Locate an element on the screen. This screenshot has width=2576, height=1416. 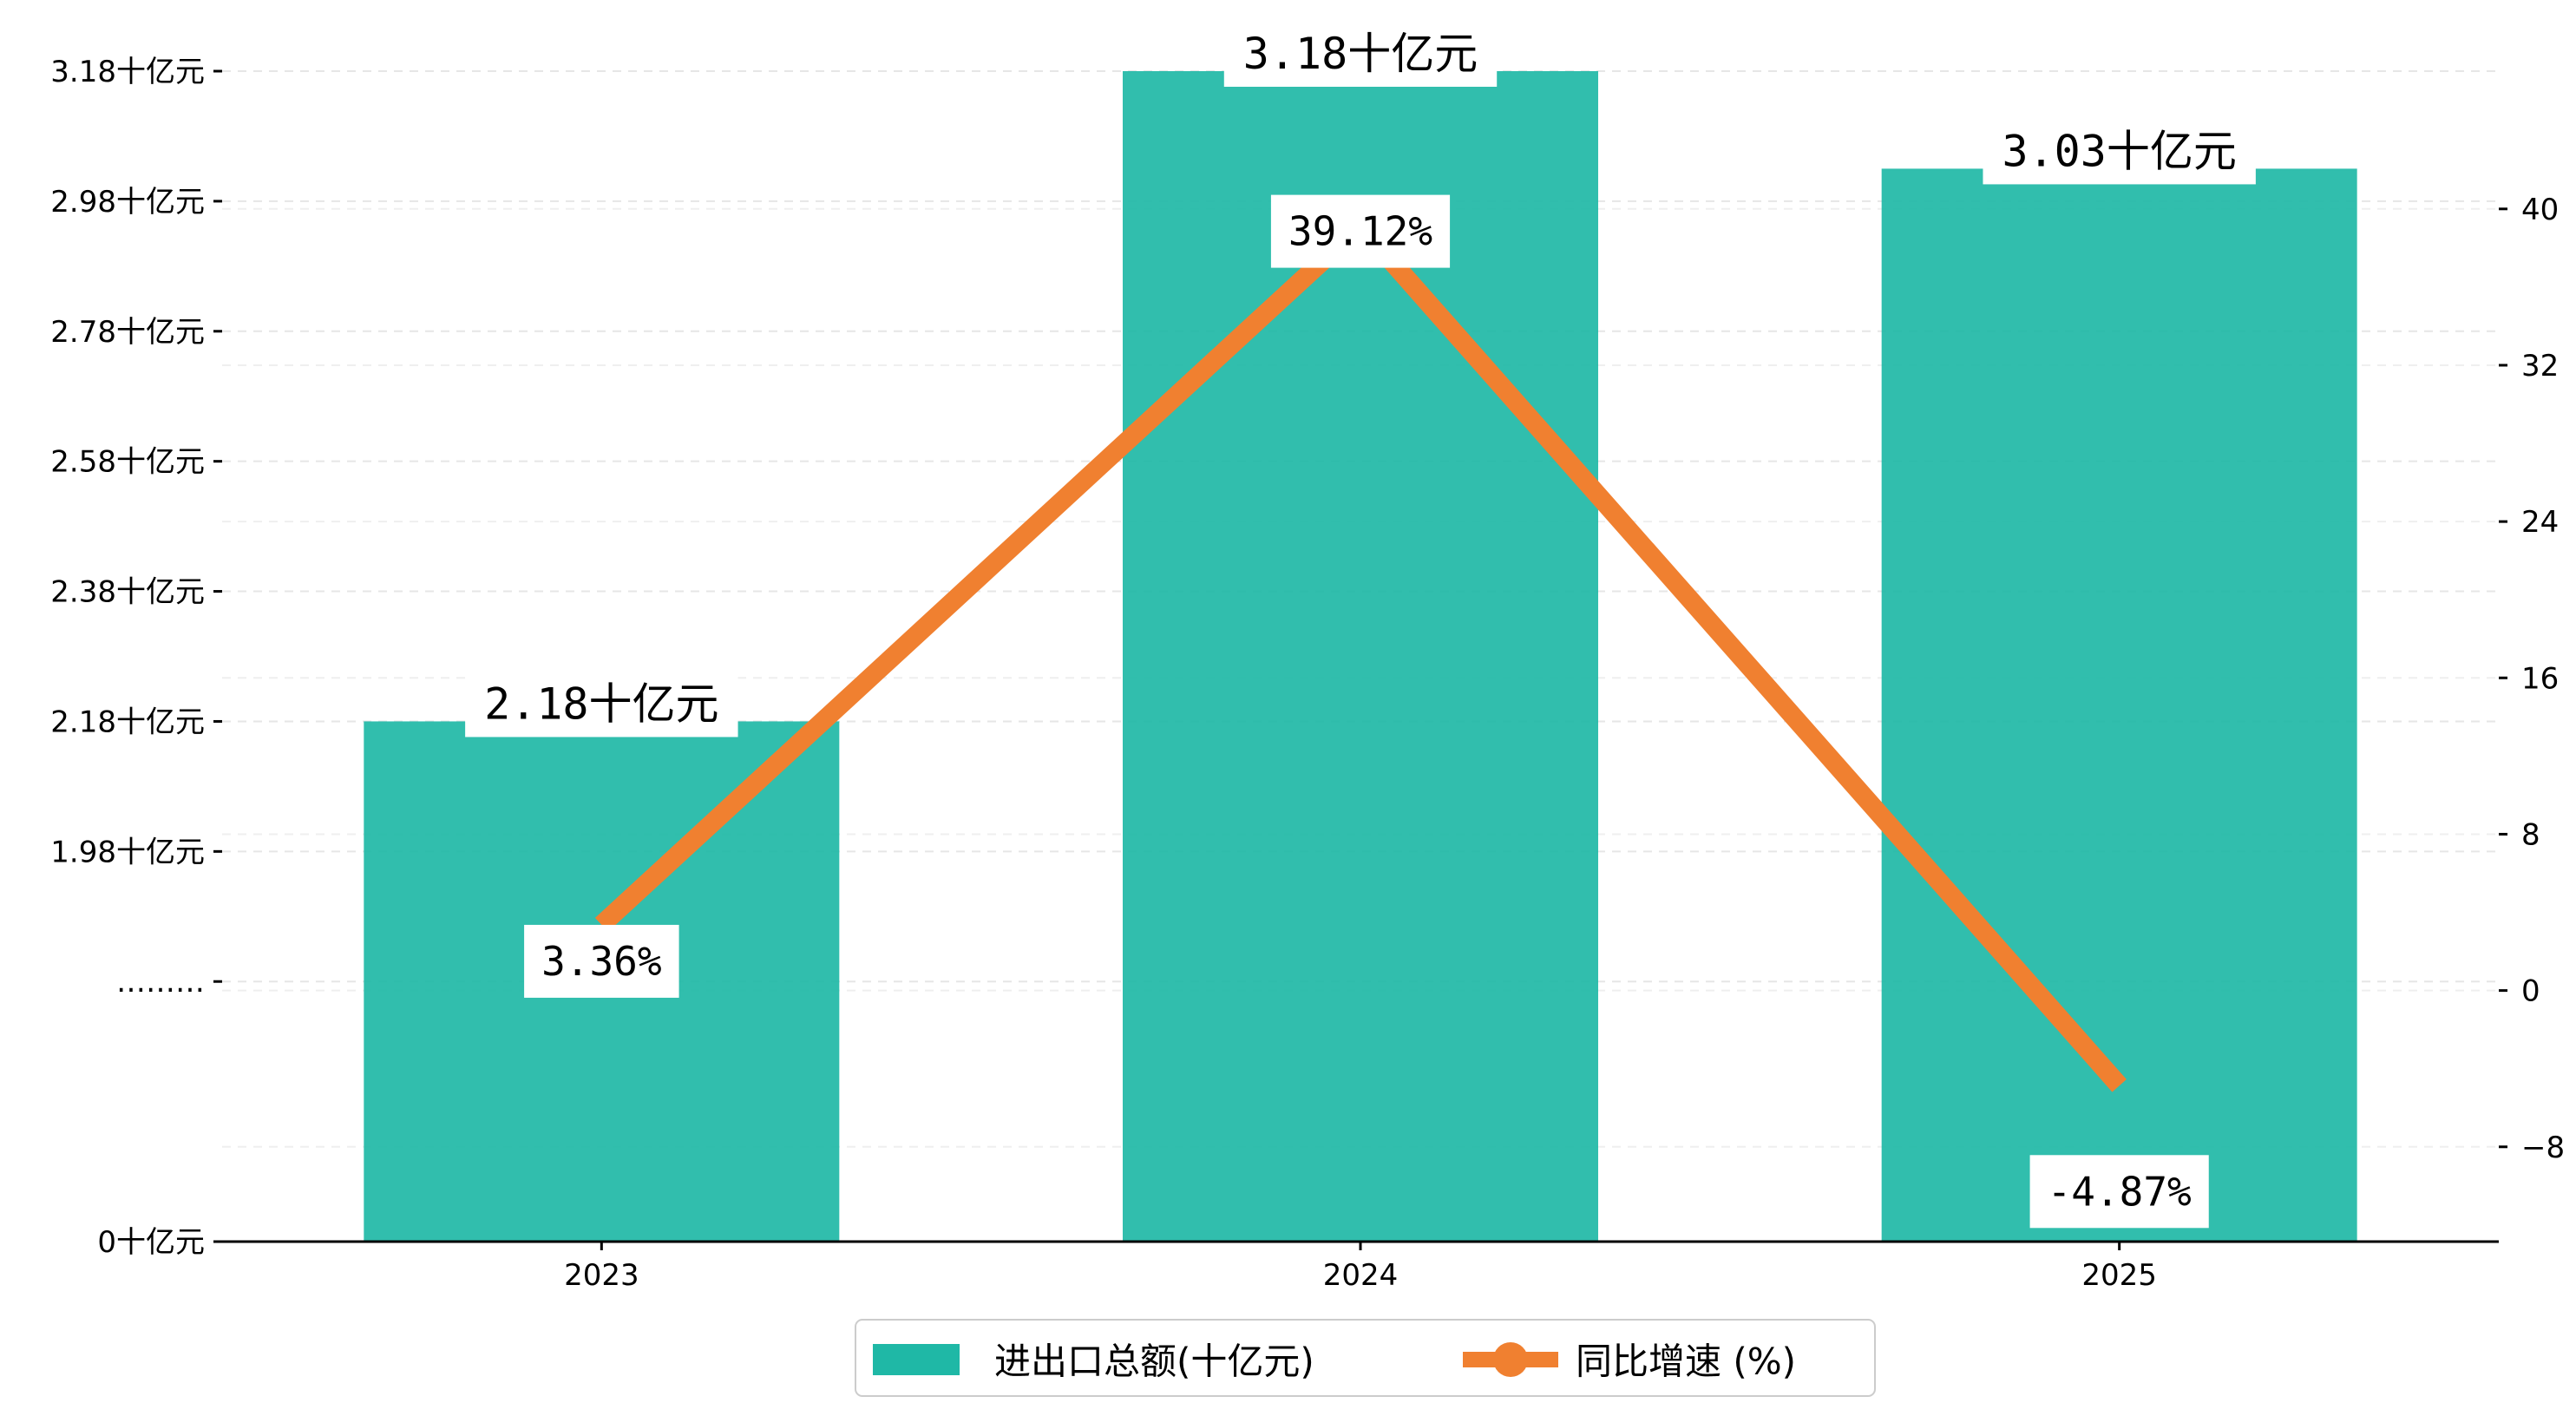
right-tick-label-0: −8 is located at coordinates (2543, 1148).